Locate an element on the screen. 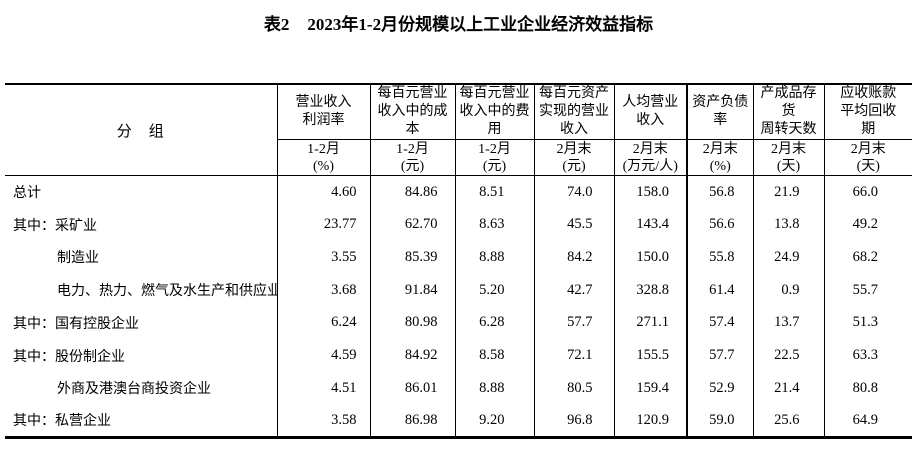 The image size is (917, 452). value-cell: 52.9 is located at coordinates (719, 388).